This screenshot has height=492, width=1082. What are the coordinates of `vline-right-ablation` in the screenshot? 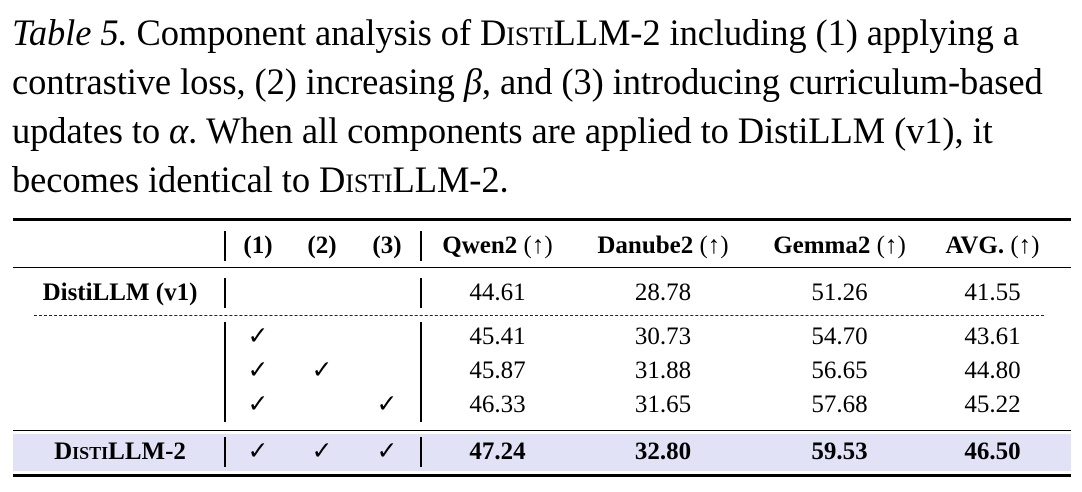 It's located at (421, 372).